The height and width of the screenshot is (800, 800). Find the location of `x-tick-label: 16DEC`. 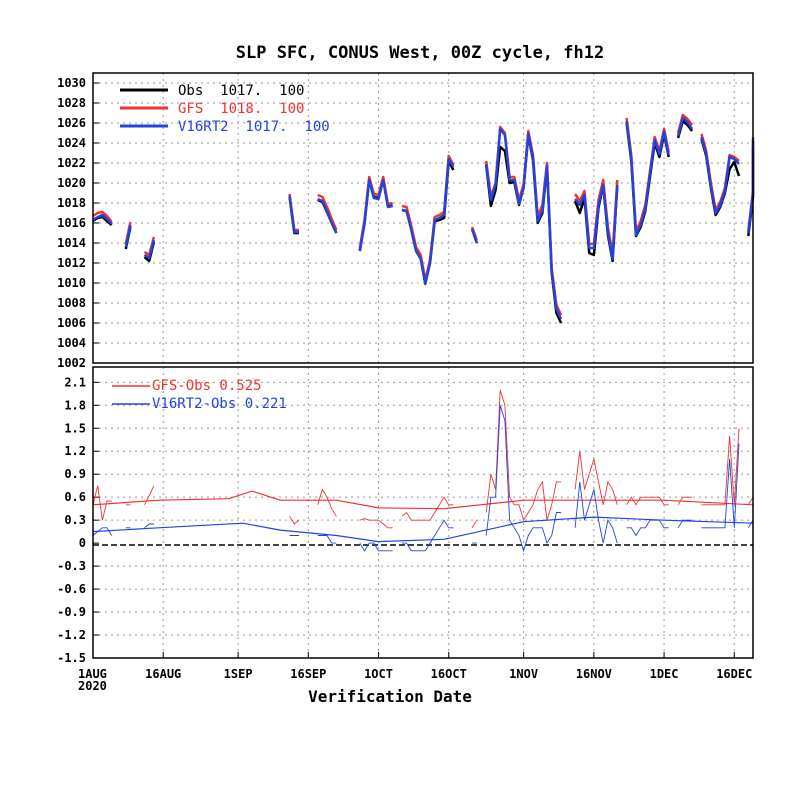

x-tick-label: 16DEC is located at coordinates (734, 674).